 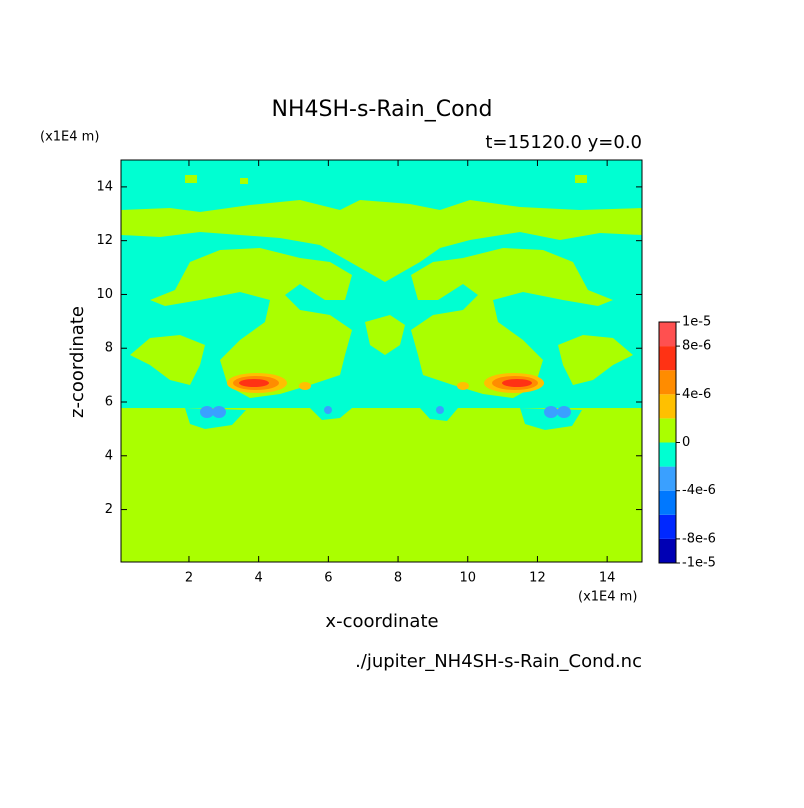 I want to click on chart-title: NH4SH-s-Rain_Cond, so click(x=382, y=109).